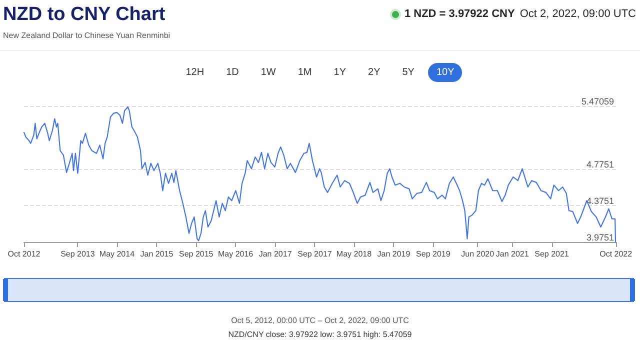 The image size is (640, 344). What do you see at coordinates (433, 254) in the screenshot?
I see `x-tick-label: Sep 2019` at bounding box center [433, 254].